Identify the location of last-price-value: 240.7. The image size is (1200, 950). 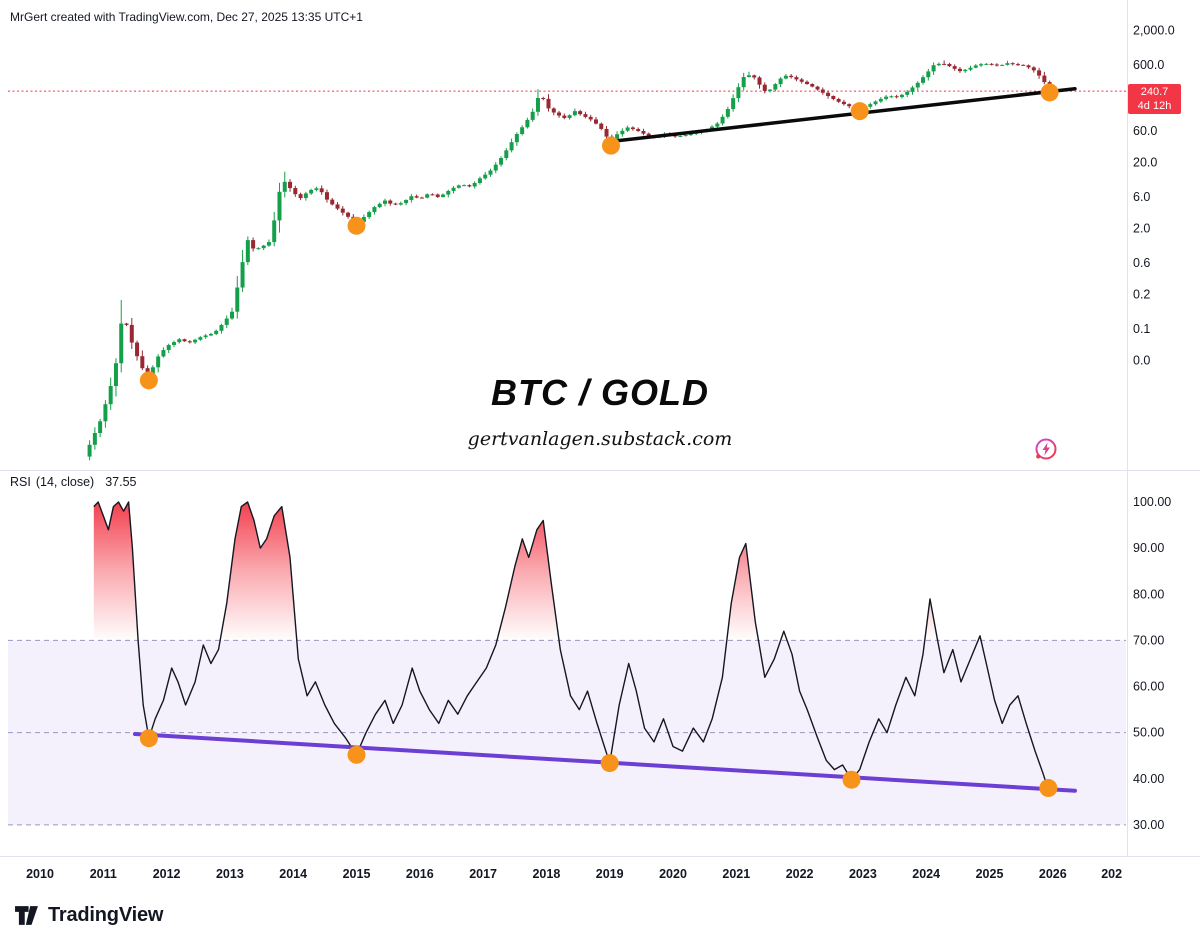
(1154, 92).